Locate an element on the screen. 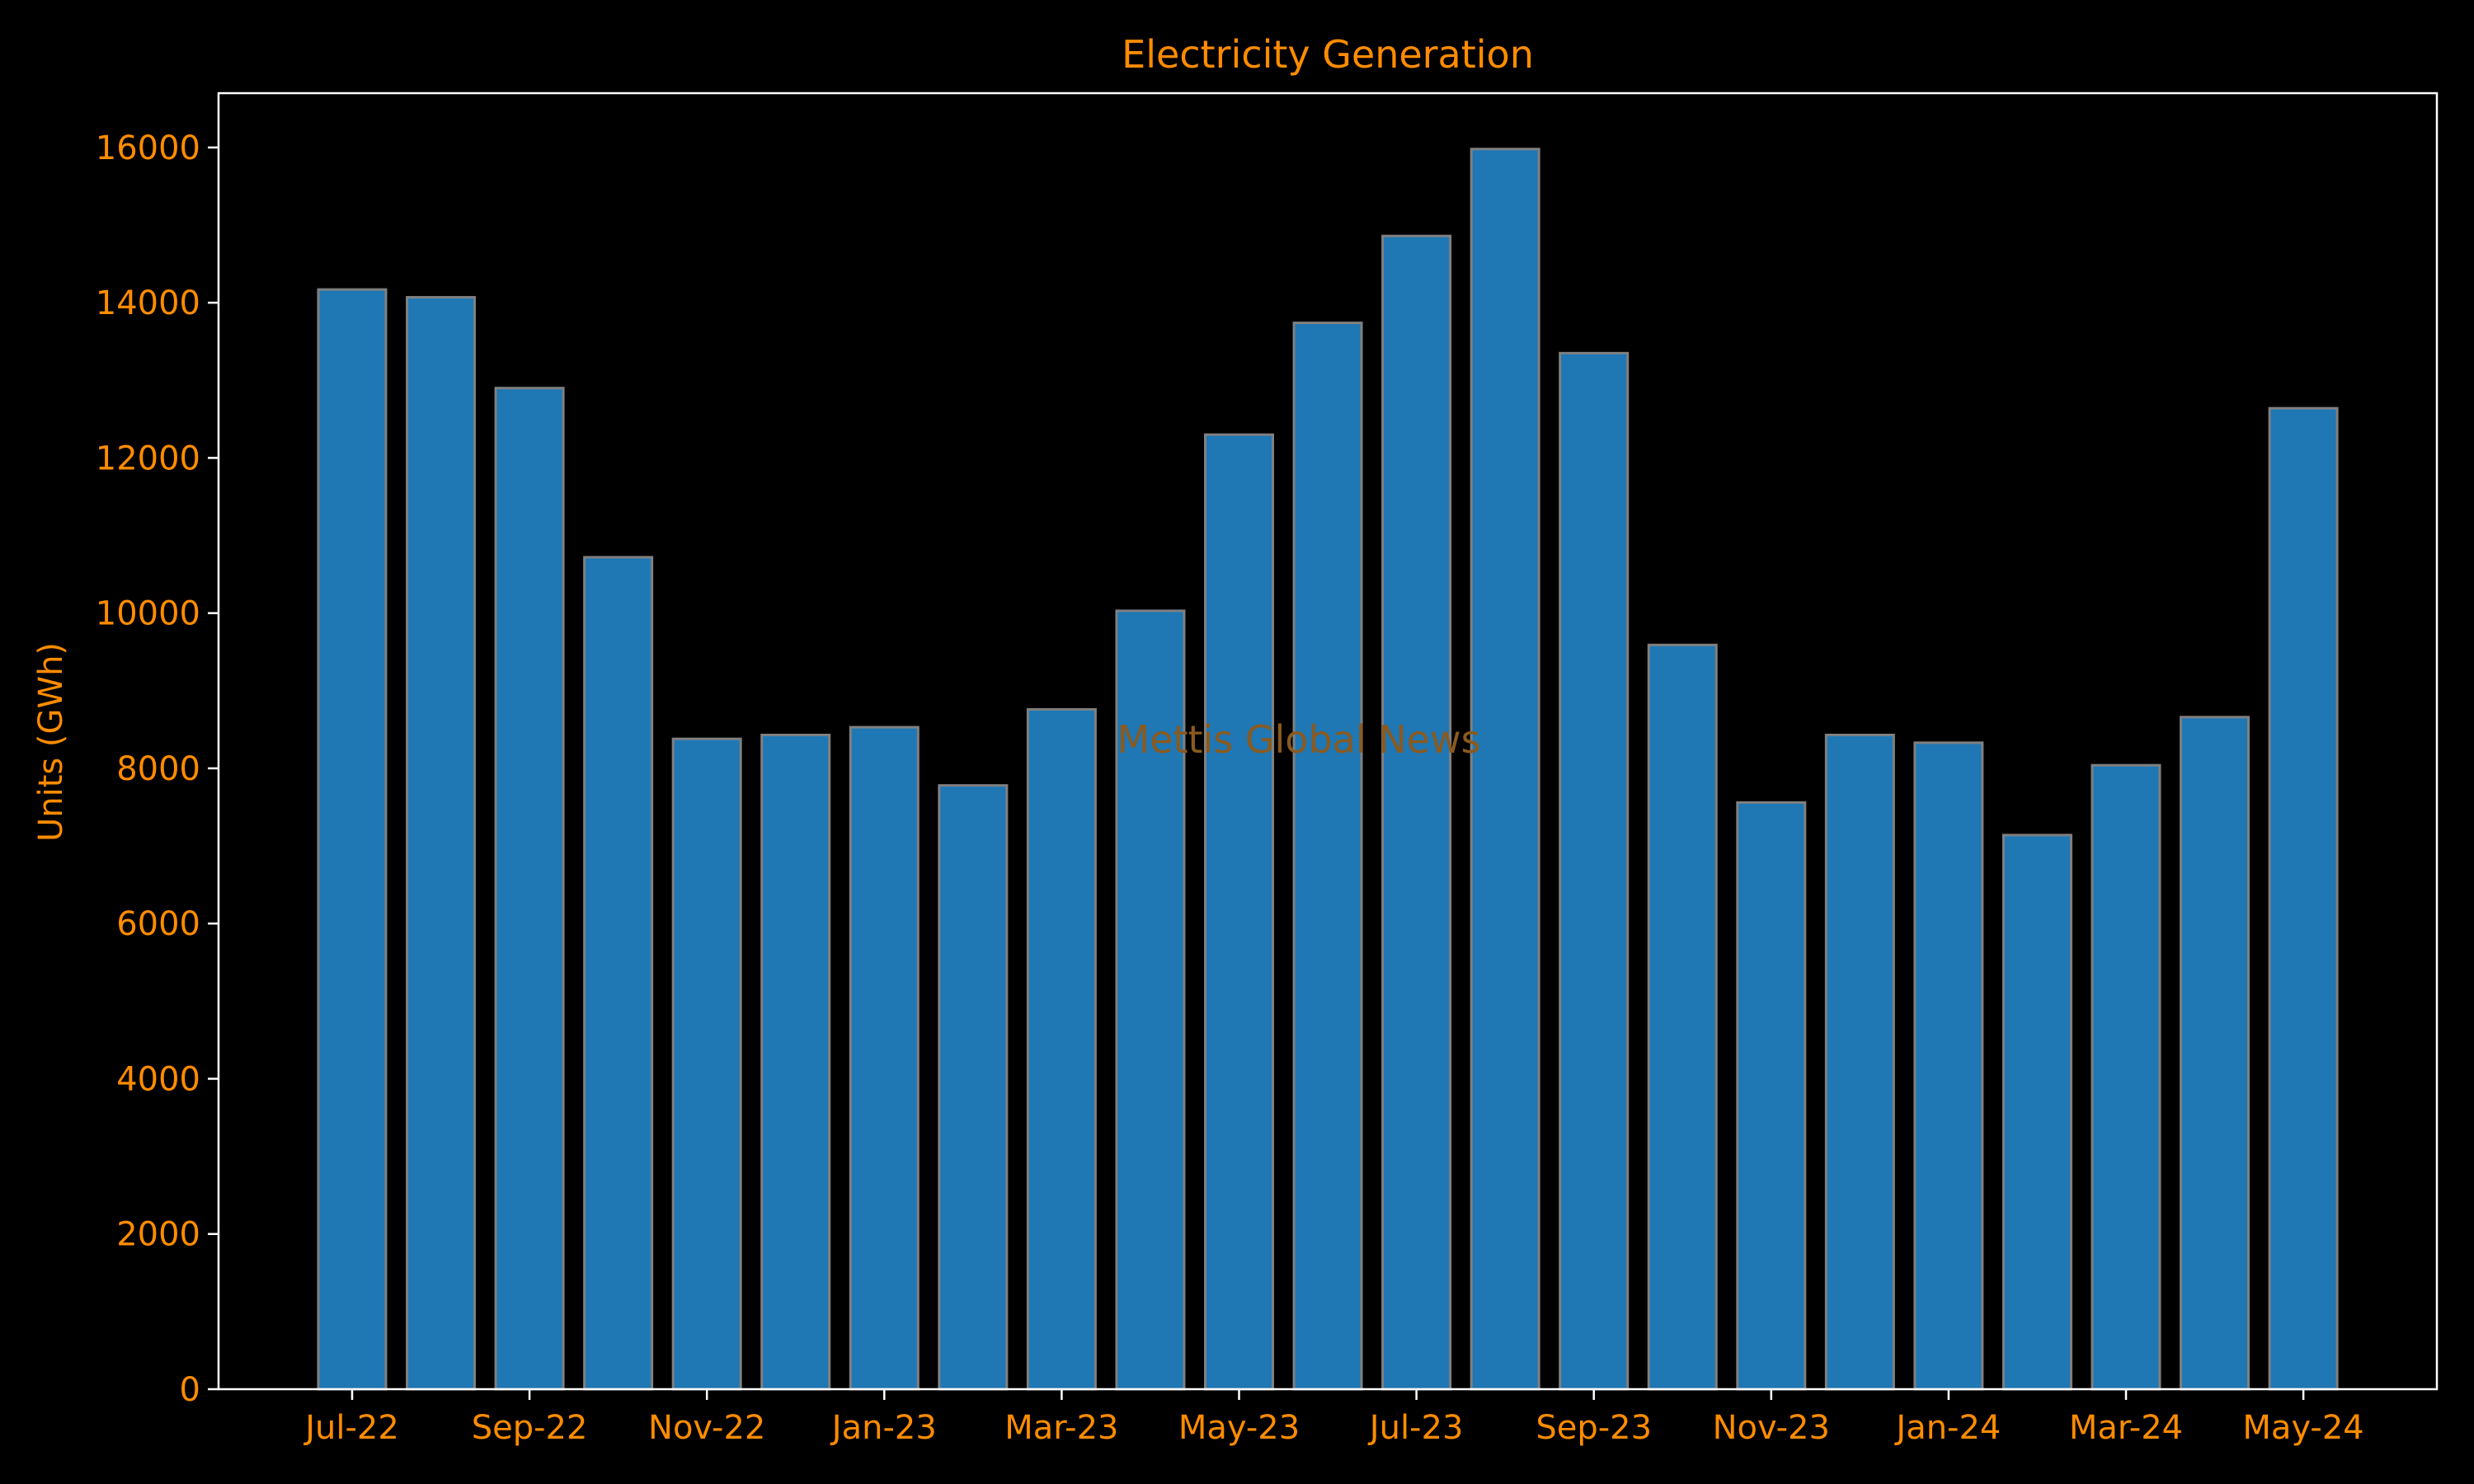 This screenshot has height=1484, width=2474. y-tick-label: 2000 is located at coordinates (158, 1235).